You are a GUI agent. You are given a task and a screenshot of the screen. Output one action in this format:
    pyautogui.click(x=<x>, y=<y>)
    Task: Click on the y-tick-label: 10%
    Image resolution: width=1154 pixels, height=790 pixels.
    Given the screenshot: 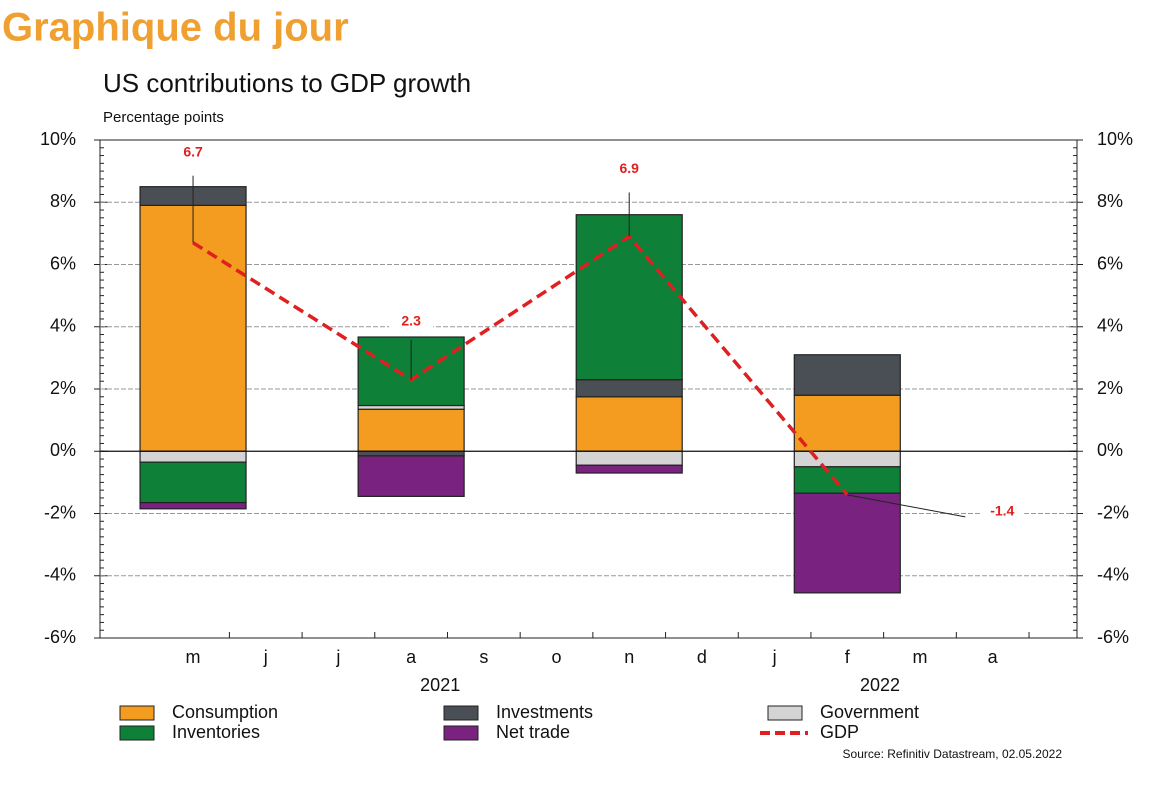 What is the action you would take?
    pyautogui.click(x=58, y=139)
    